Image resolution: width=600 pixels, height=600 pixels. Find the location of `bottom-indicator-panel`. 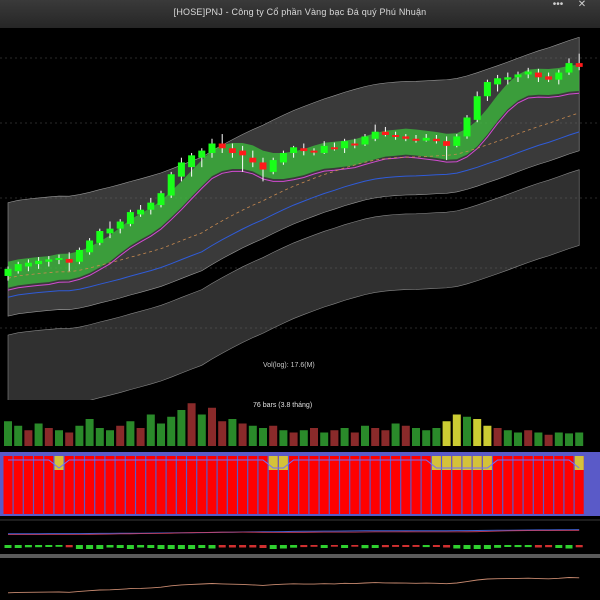

bottom-indicator-panel is located at coordinates (300, 574).